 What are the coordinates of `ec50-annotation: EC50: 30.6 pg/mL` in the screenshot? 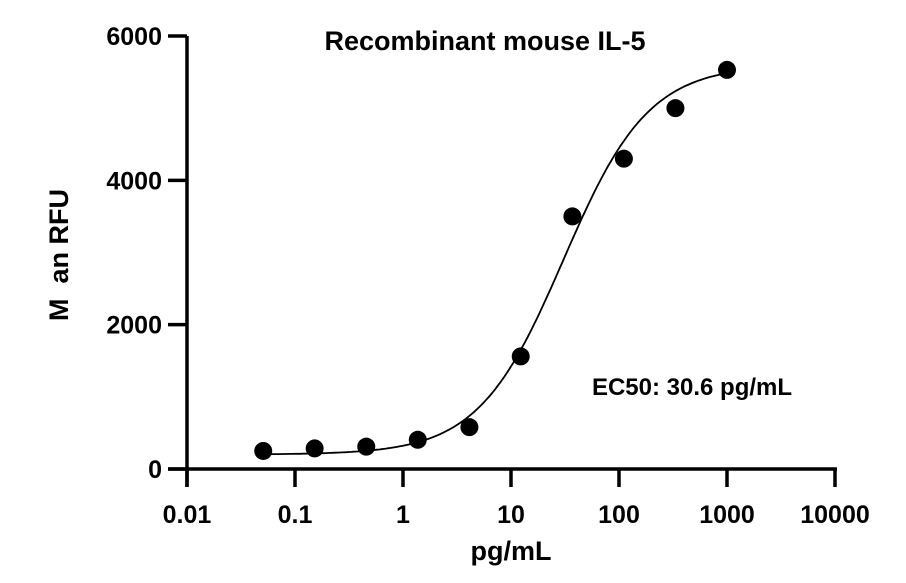 It's located at (692, 387).